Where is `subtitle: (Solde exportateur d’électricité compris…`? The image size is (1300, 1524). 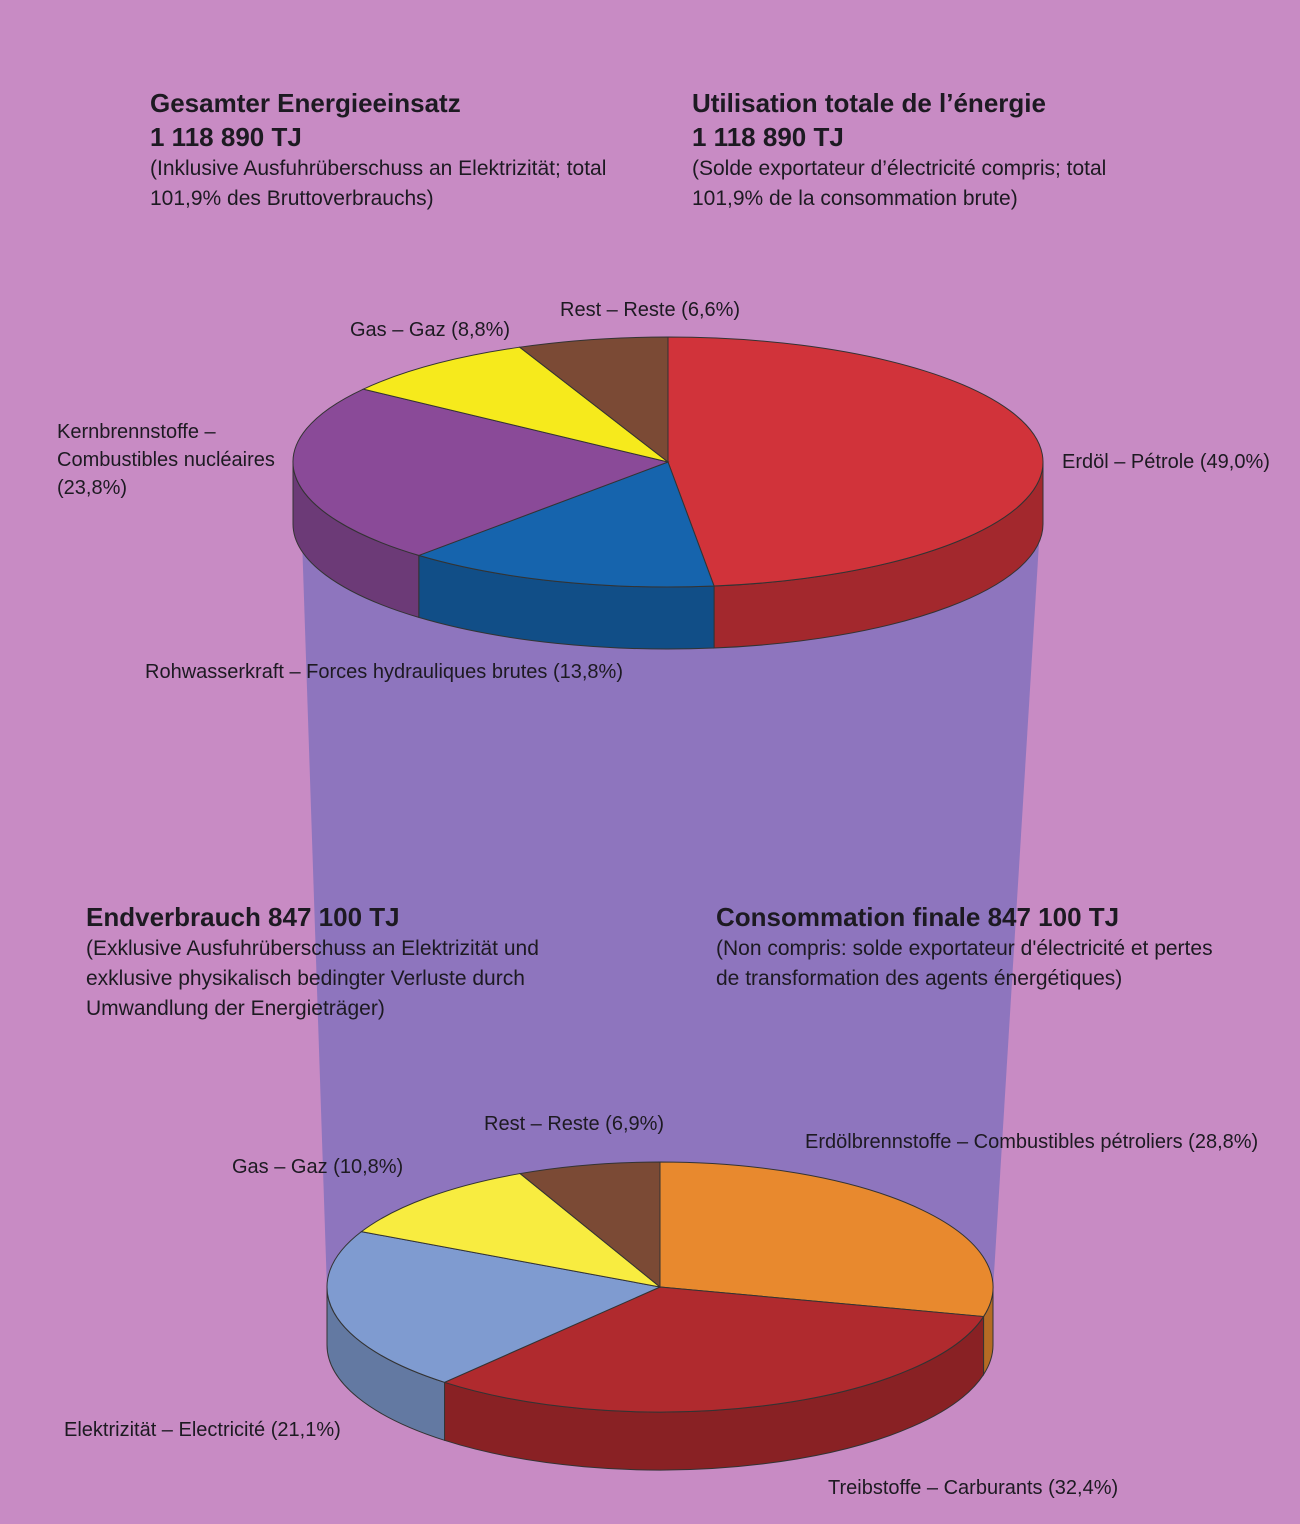 subtitle: (Solde exportateur d’électricité compris… is located at coordinates (899, 183).